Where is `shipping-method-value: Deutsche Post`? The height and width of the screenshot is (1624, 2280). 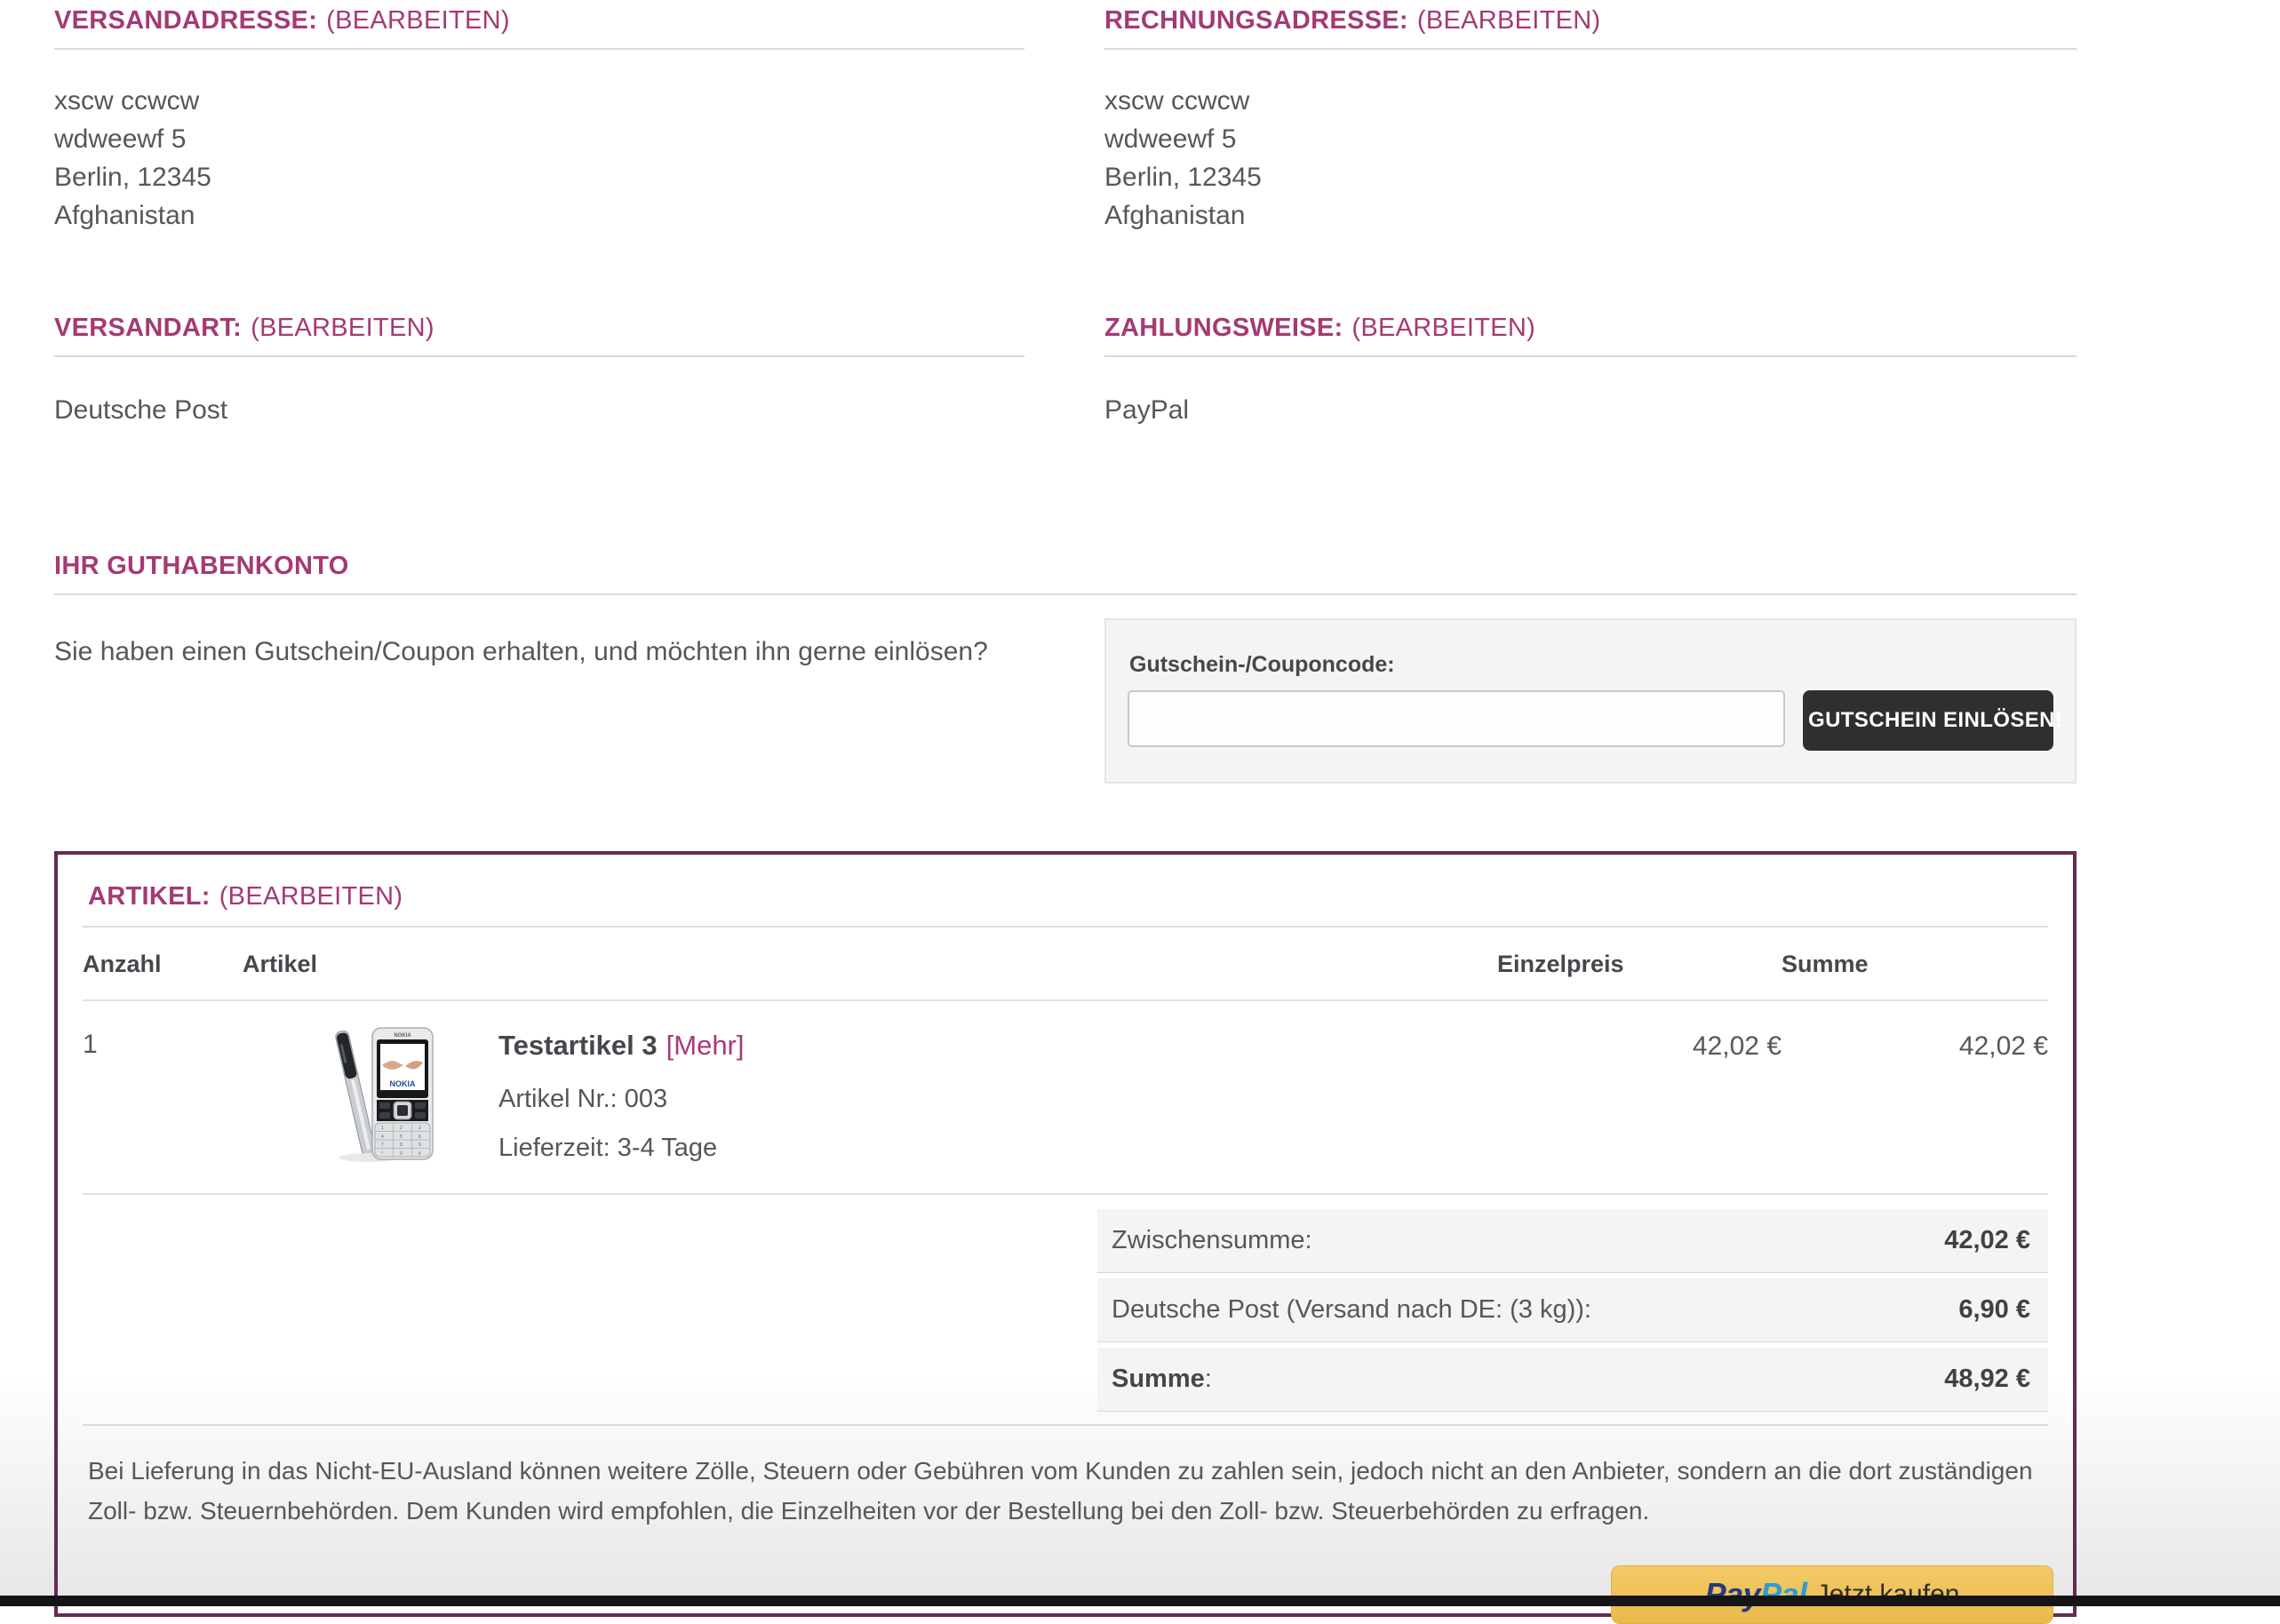 shipping-method-value: Deutsche Post is located at coordinates (141, 410).